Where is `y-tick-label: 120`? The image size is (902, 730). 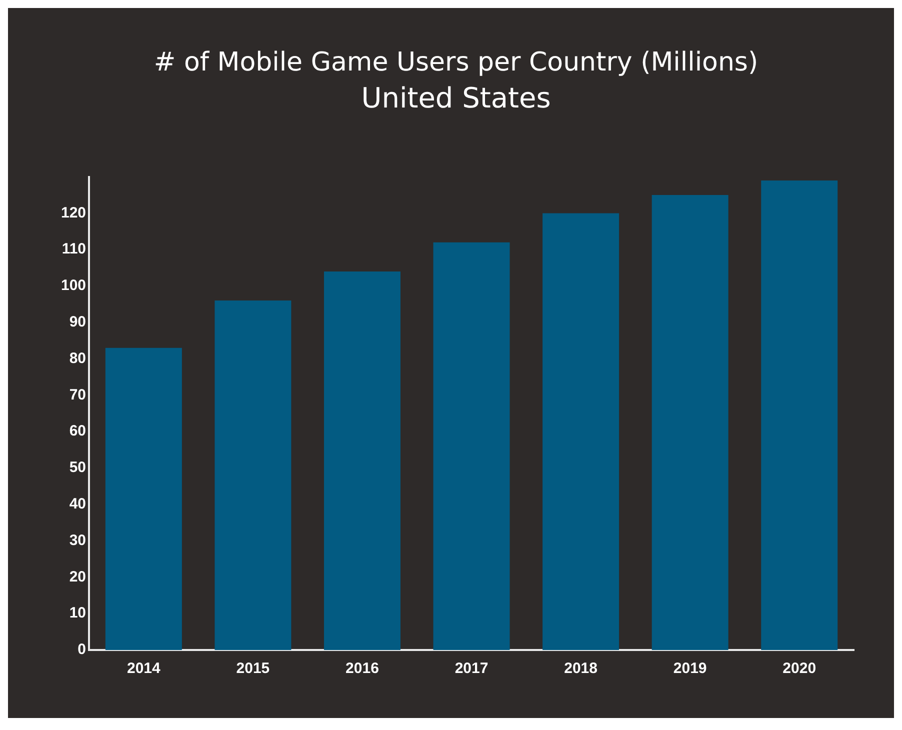 y-tick-label: 120 is located at coordinates (73, 213).